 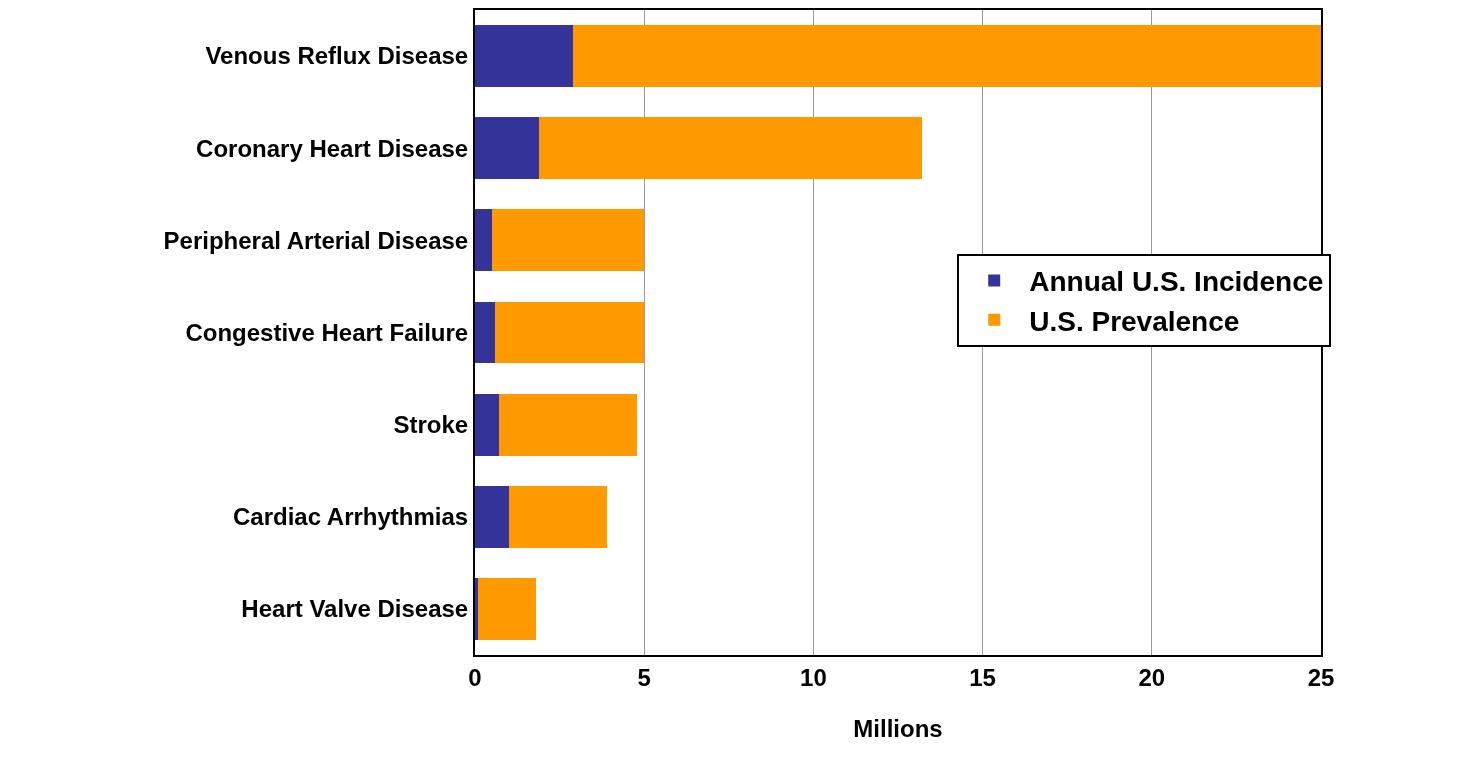 I want to click on y-tick-label: Cardiac Arrhythmias, so click(x=351, y=517).